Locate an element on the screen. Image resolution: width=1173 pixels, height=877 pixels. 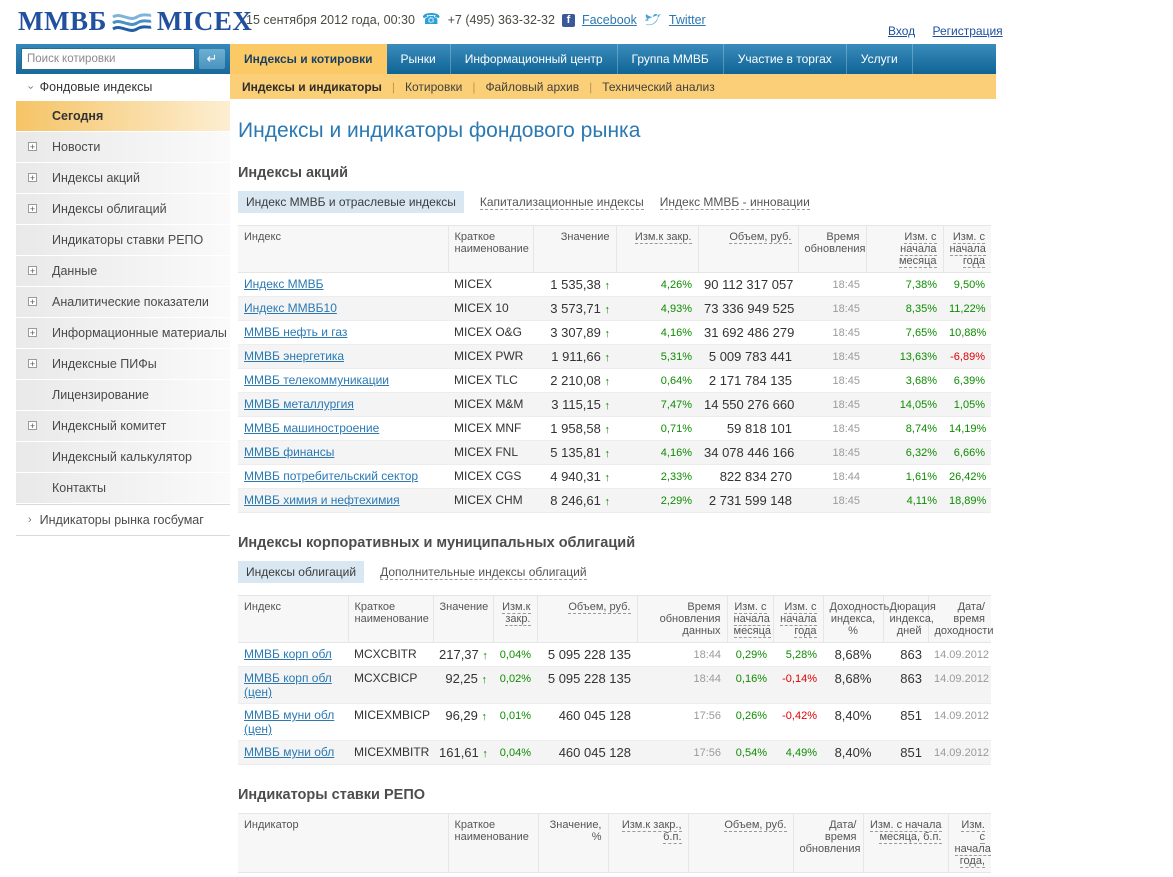
table-cell: 18:45 is located at coordinates (832, 404).